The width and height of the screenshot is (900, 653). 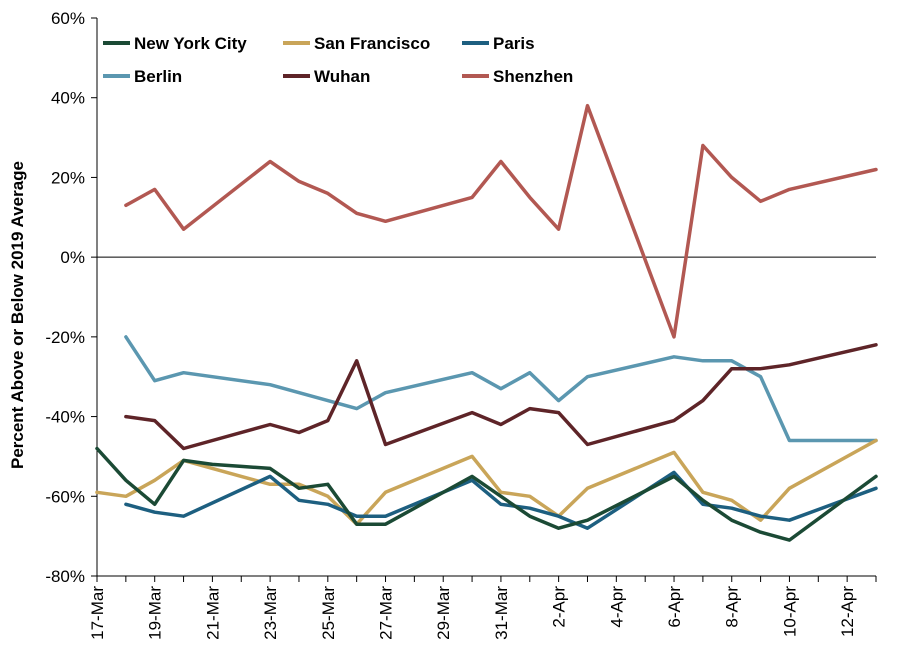 What do you see at coordinates (732, 607) in the screenshot?
I see `x-tick-label: 8-Apr` at bounding box center [732, 607].